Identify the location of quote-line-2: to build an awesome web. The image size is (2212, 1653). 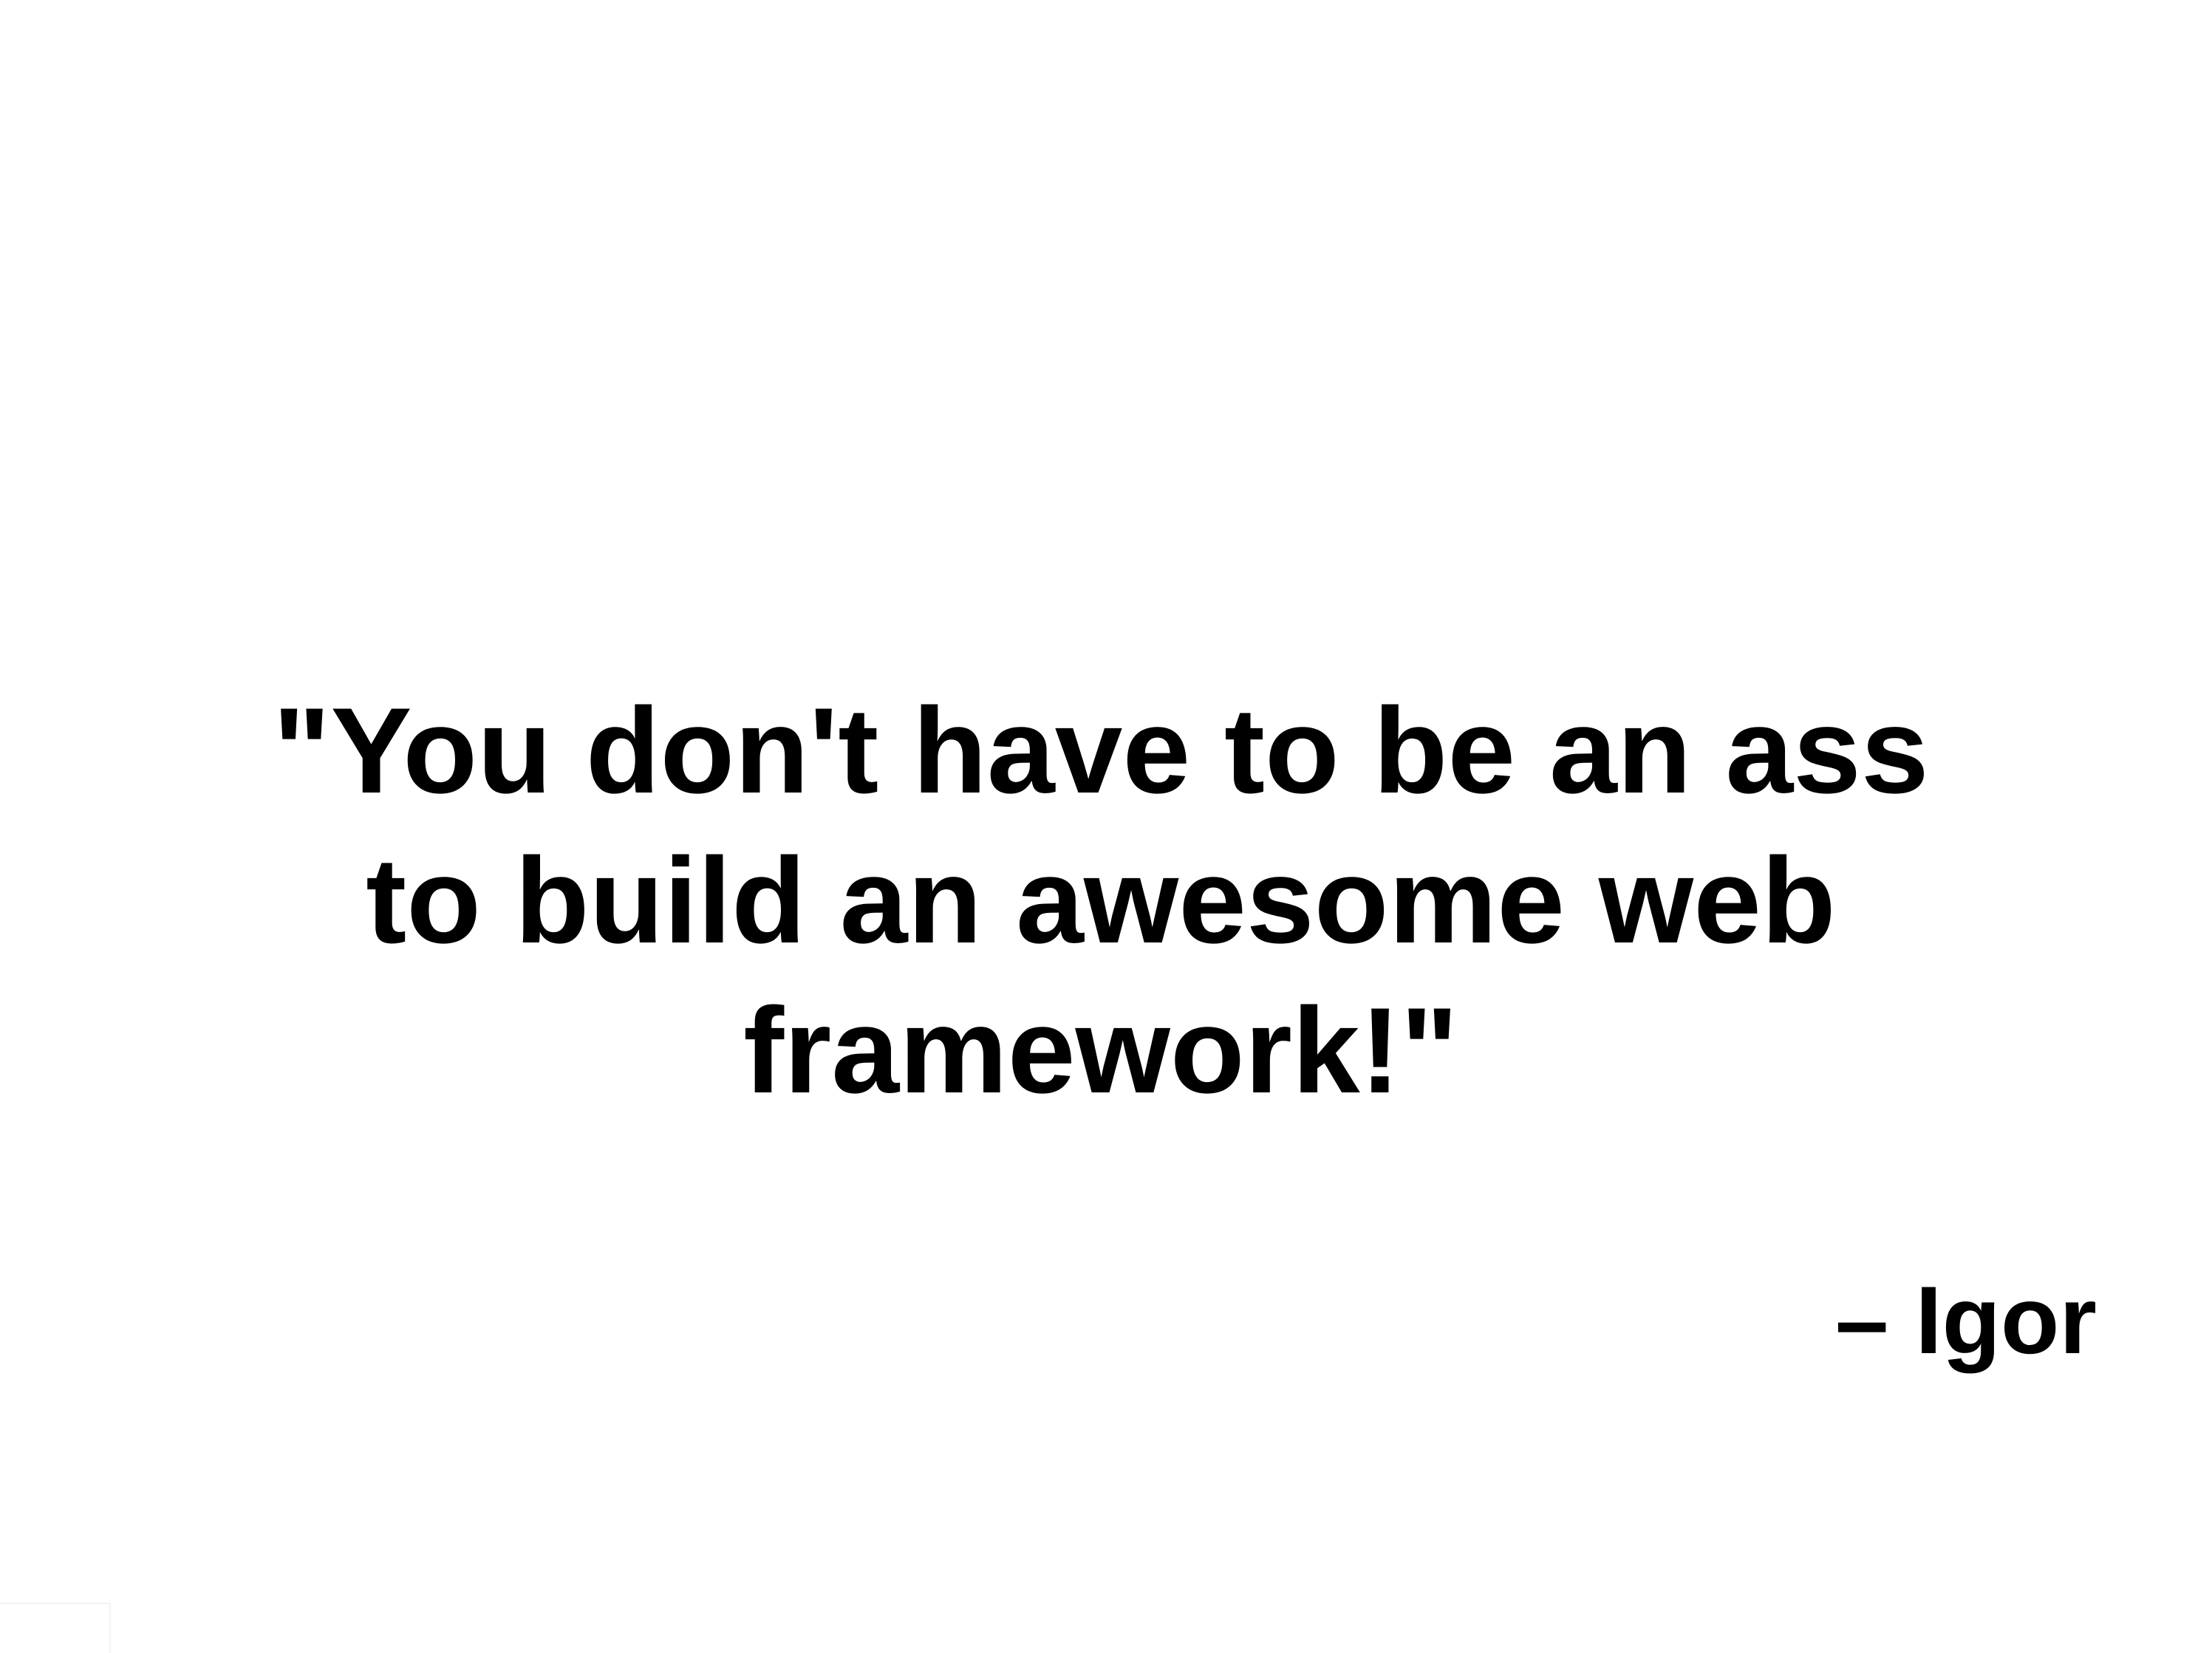
(1101, 900).